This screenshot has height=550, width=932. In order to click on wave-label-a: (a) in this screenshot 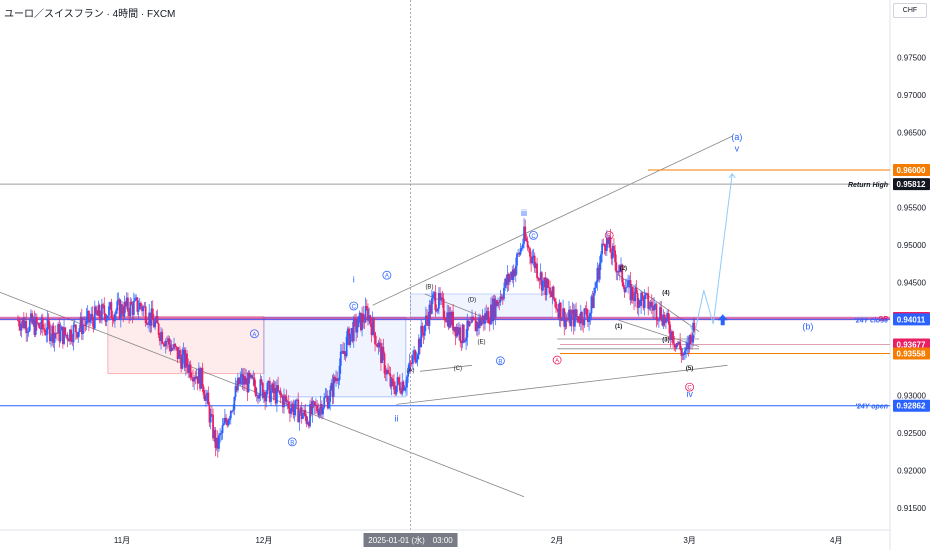, I will do `click(736, 137)`.